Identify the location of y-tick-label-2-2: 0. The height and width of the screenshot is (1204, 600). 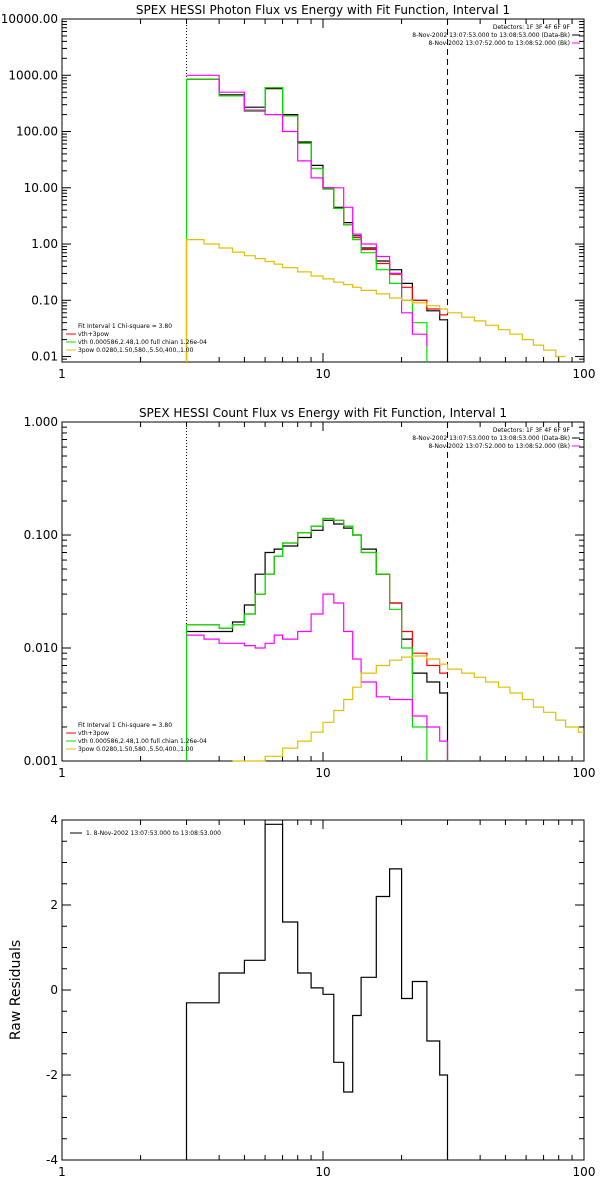
(54, 990).